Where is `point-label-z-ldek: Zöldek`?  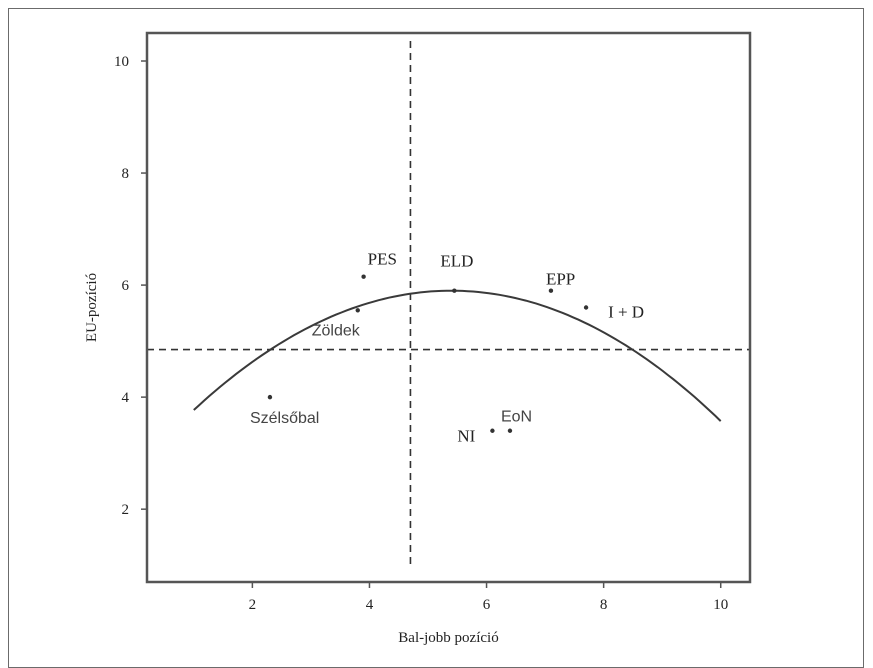 point-label-z-ldek: Zöldek is located at coordinates (336, 330).